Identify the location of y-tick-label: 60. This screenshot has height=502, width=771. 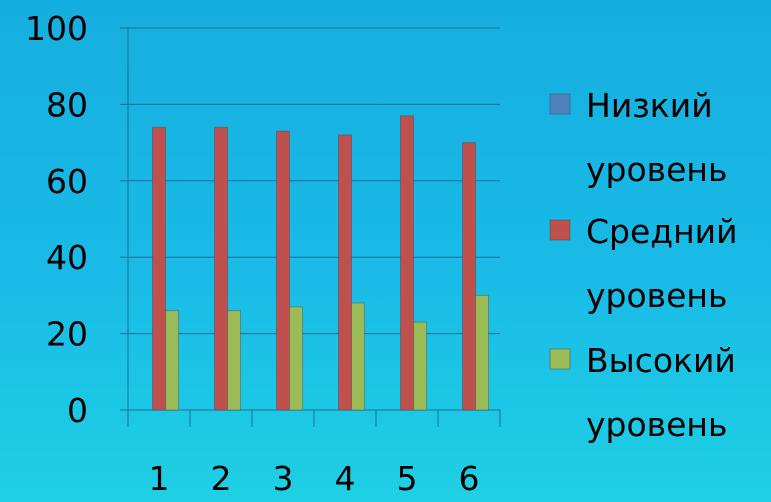
(67, 181).